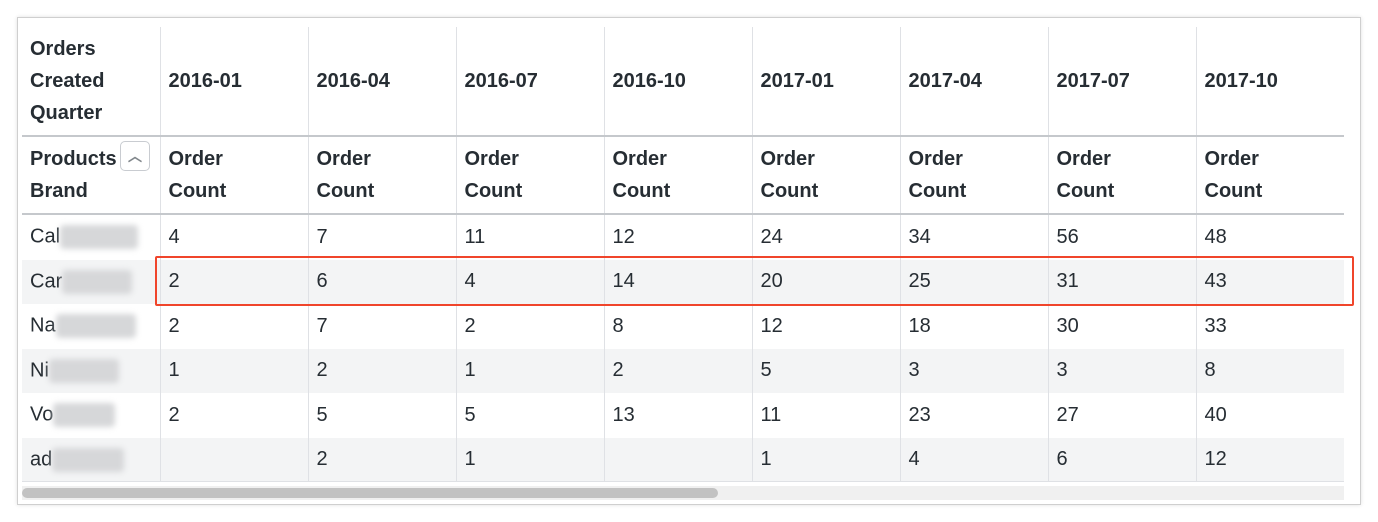  I want to click on table-row: Ni 1 2 1 2 5 3 3 8, so click(683, 370).